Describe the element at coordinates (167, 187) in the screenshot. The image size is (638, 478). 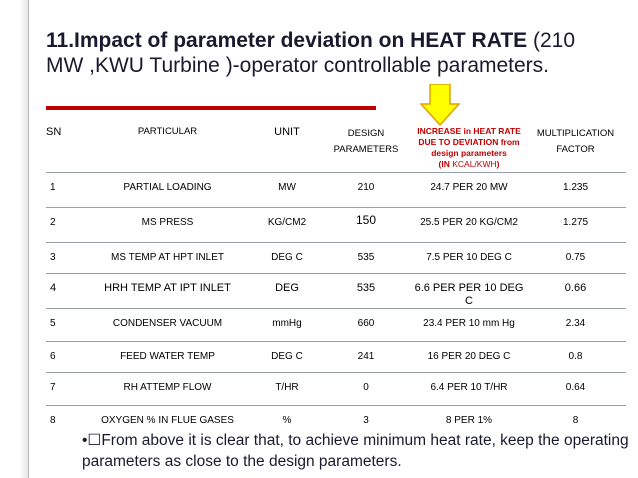
I see `cell-particular: PARTIAL LOADING` at that location.